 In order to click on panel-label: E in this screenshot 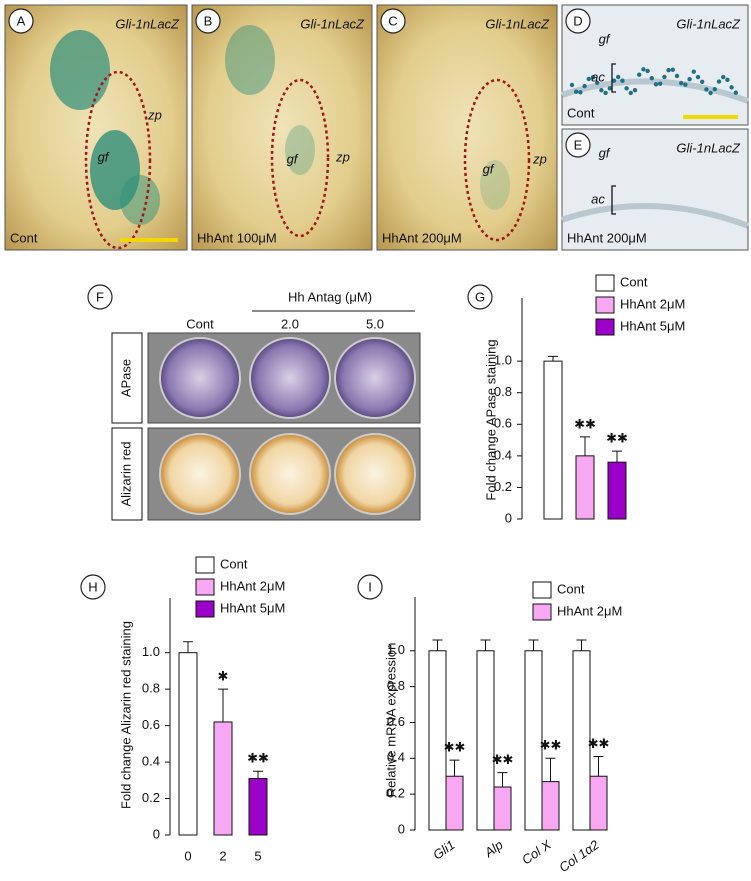, I will do `click(578, 144)`.